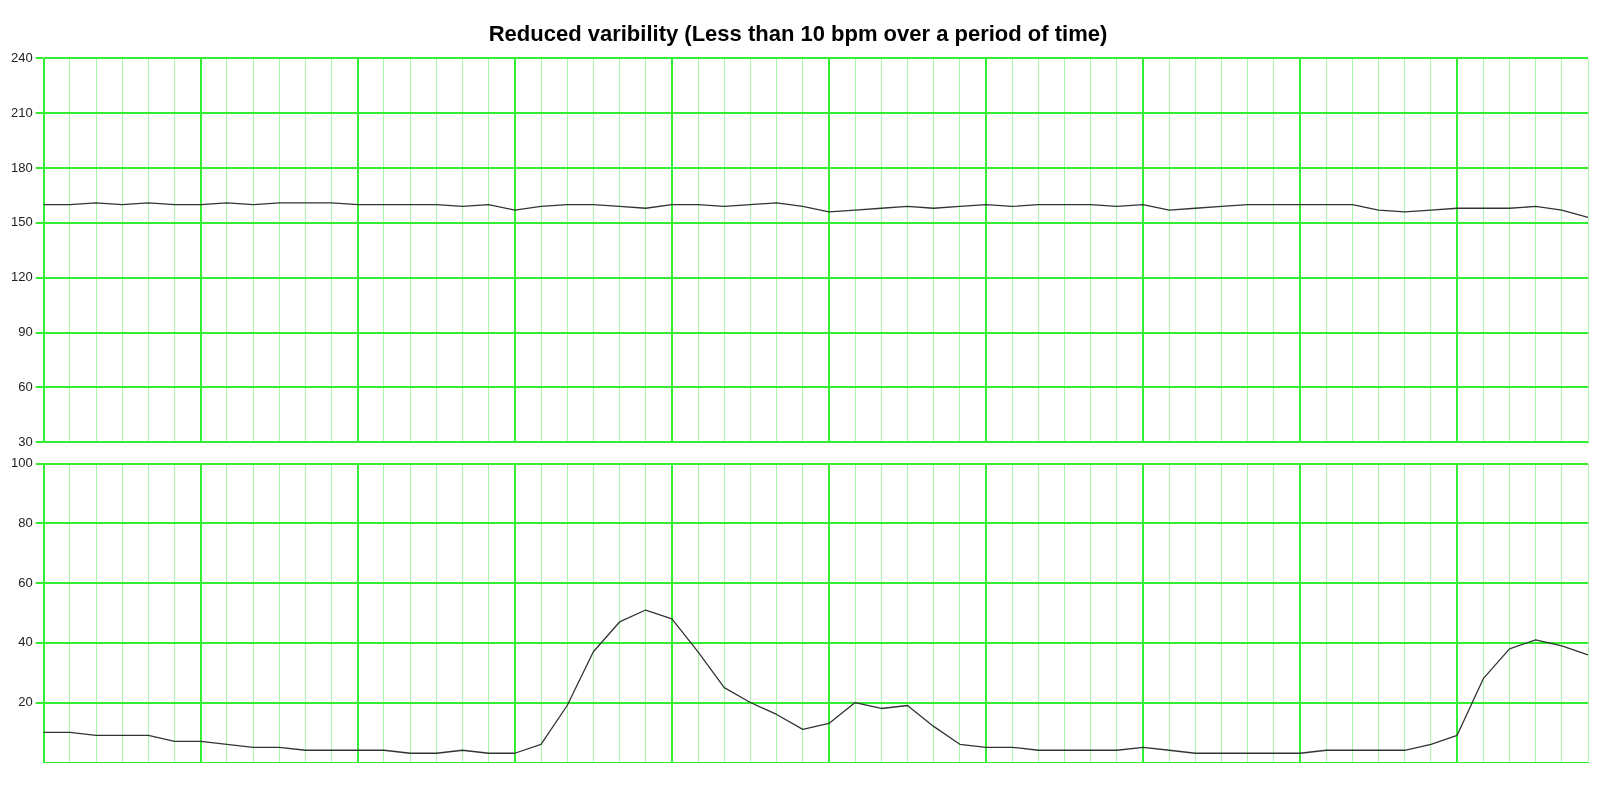 This screenshot has height=791, width=1613. Describe the element at coordinates (21, 463) in the screenshot. I see `y-tick-label: 100` at that location.